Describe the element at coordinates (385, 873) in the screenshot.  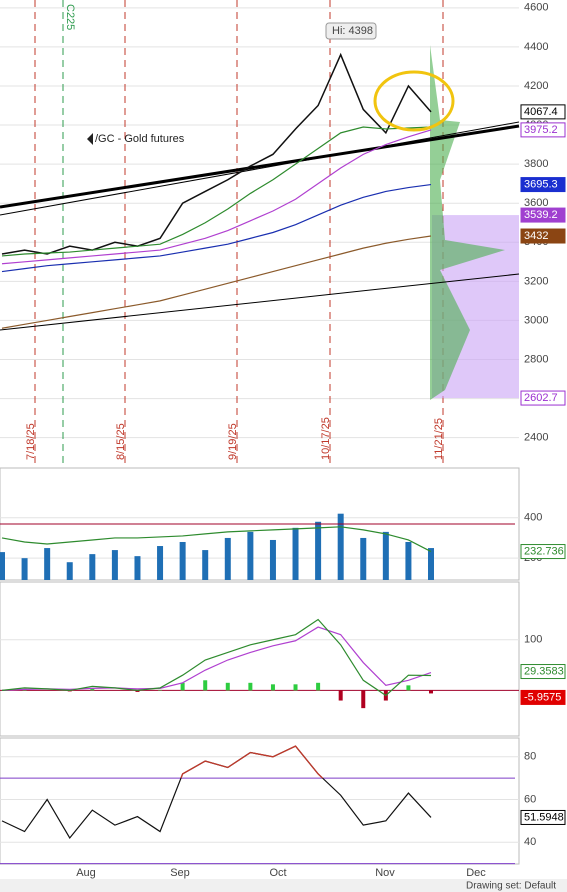
I see `month-label: Nov` at that location.